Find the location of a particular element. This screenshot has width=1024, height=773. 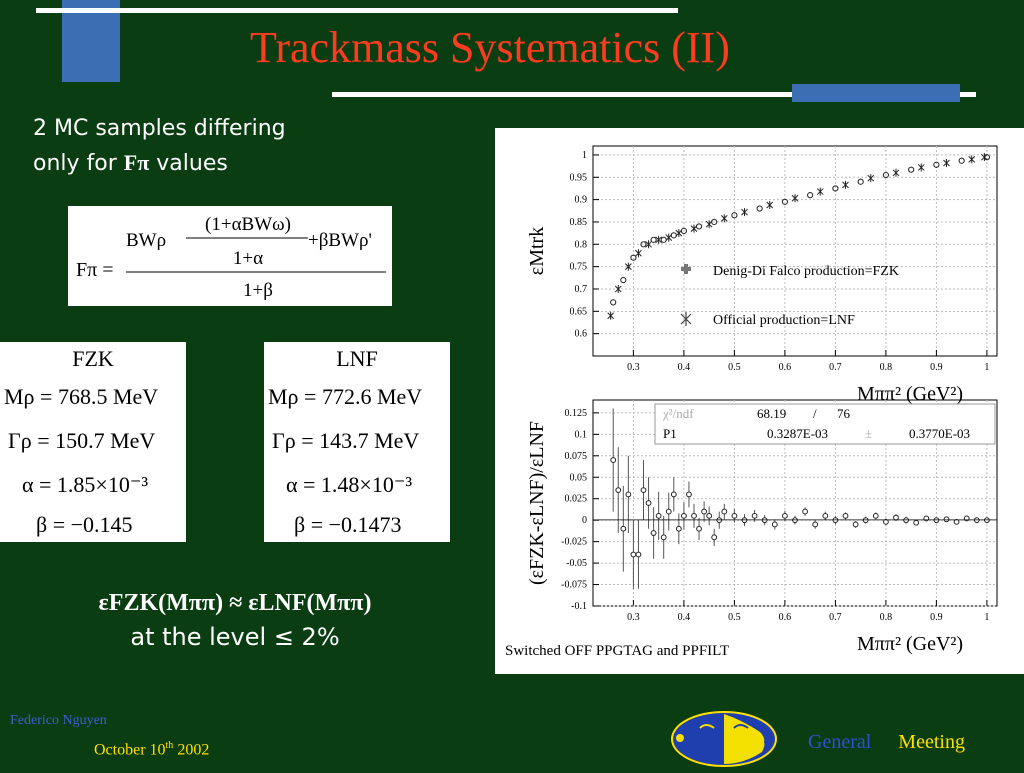

decor-mid-line is located at coordinates (654, 94).